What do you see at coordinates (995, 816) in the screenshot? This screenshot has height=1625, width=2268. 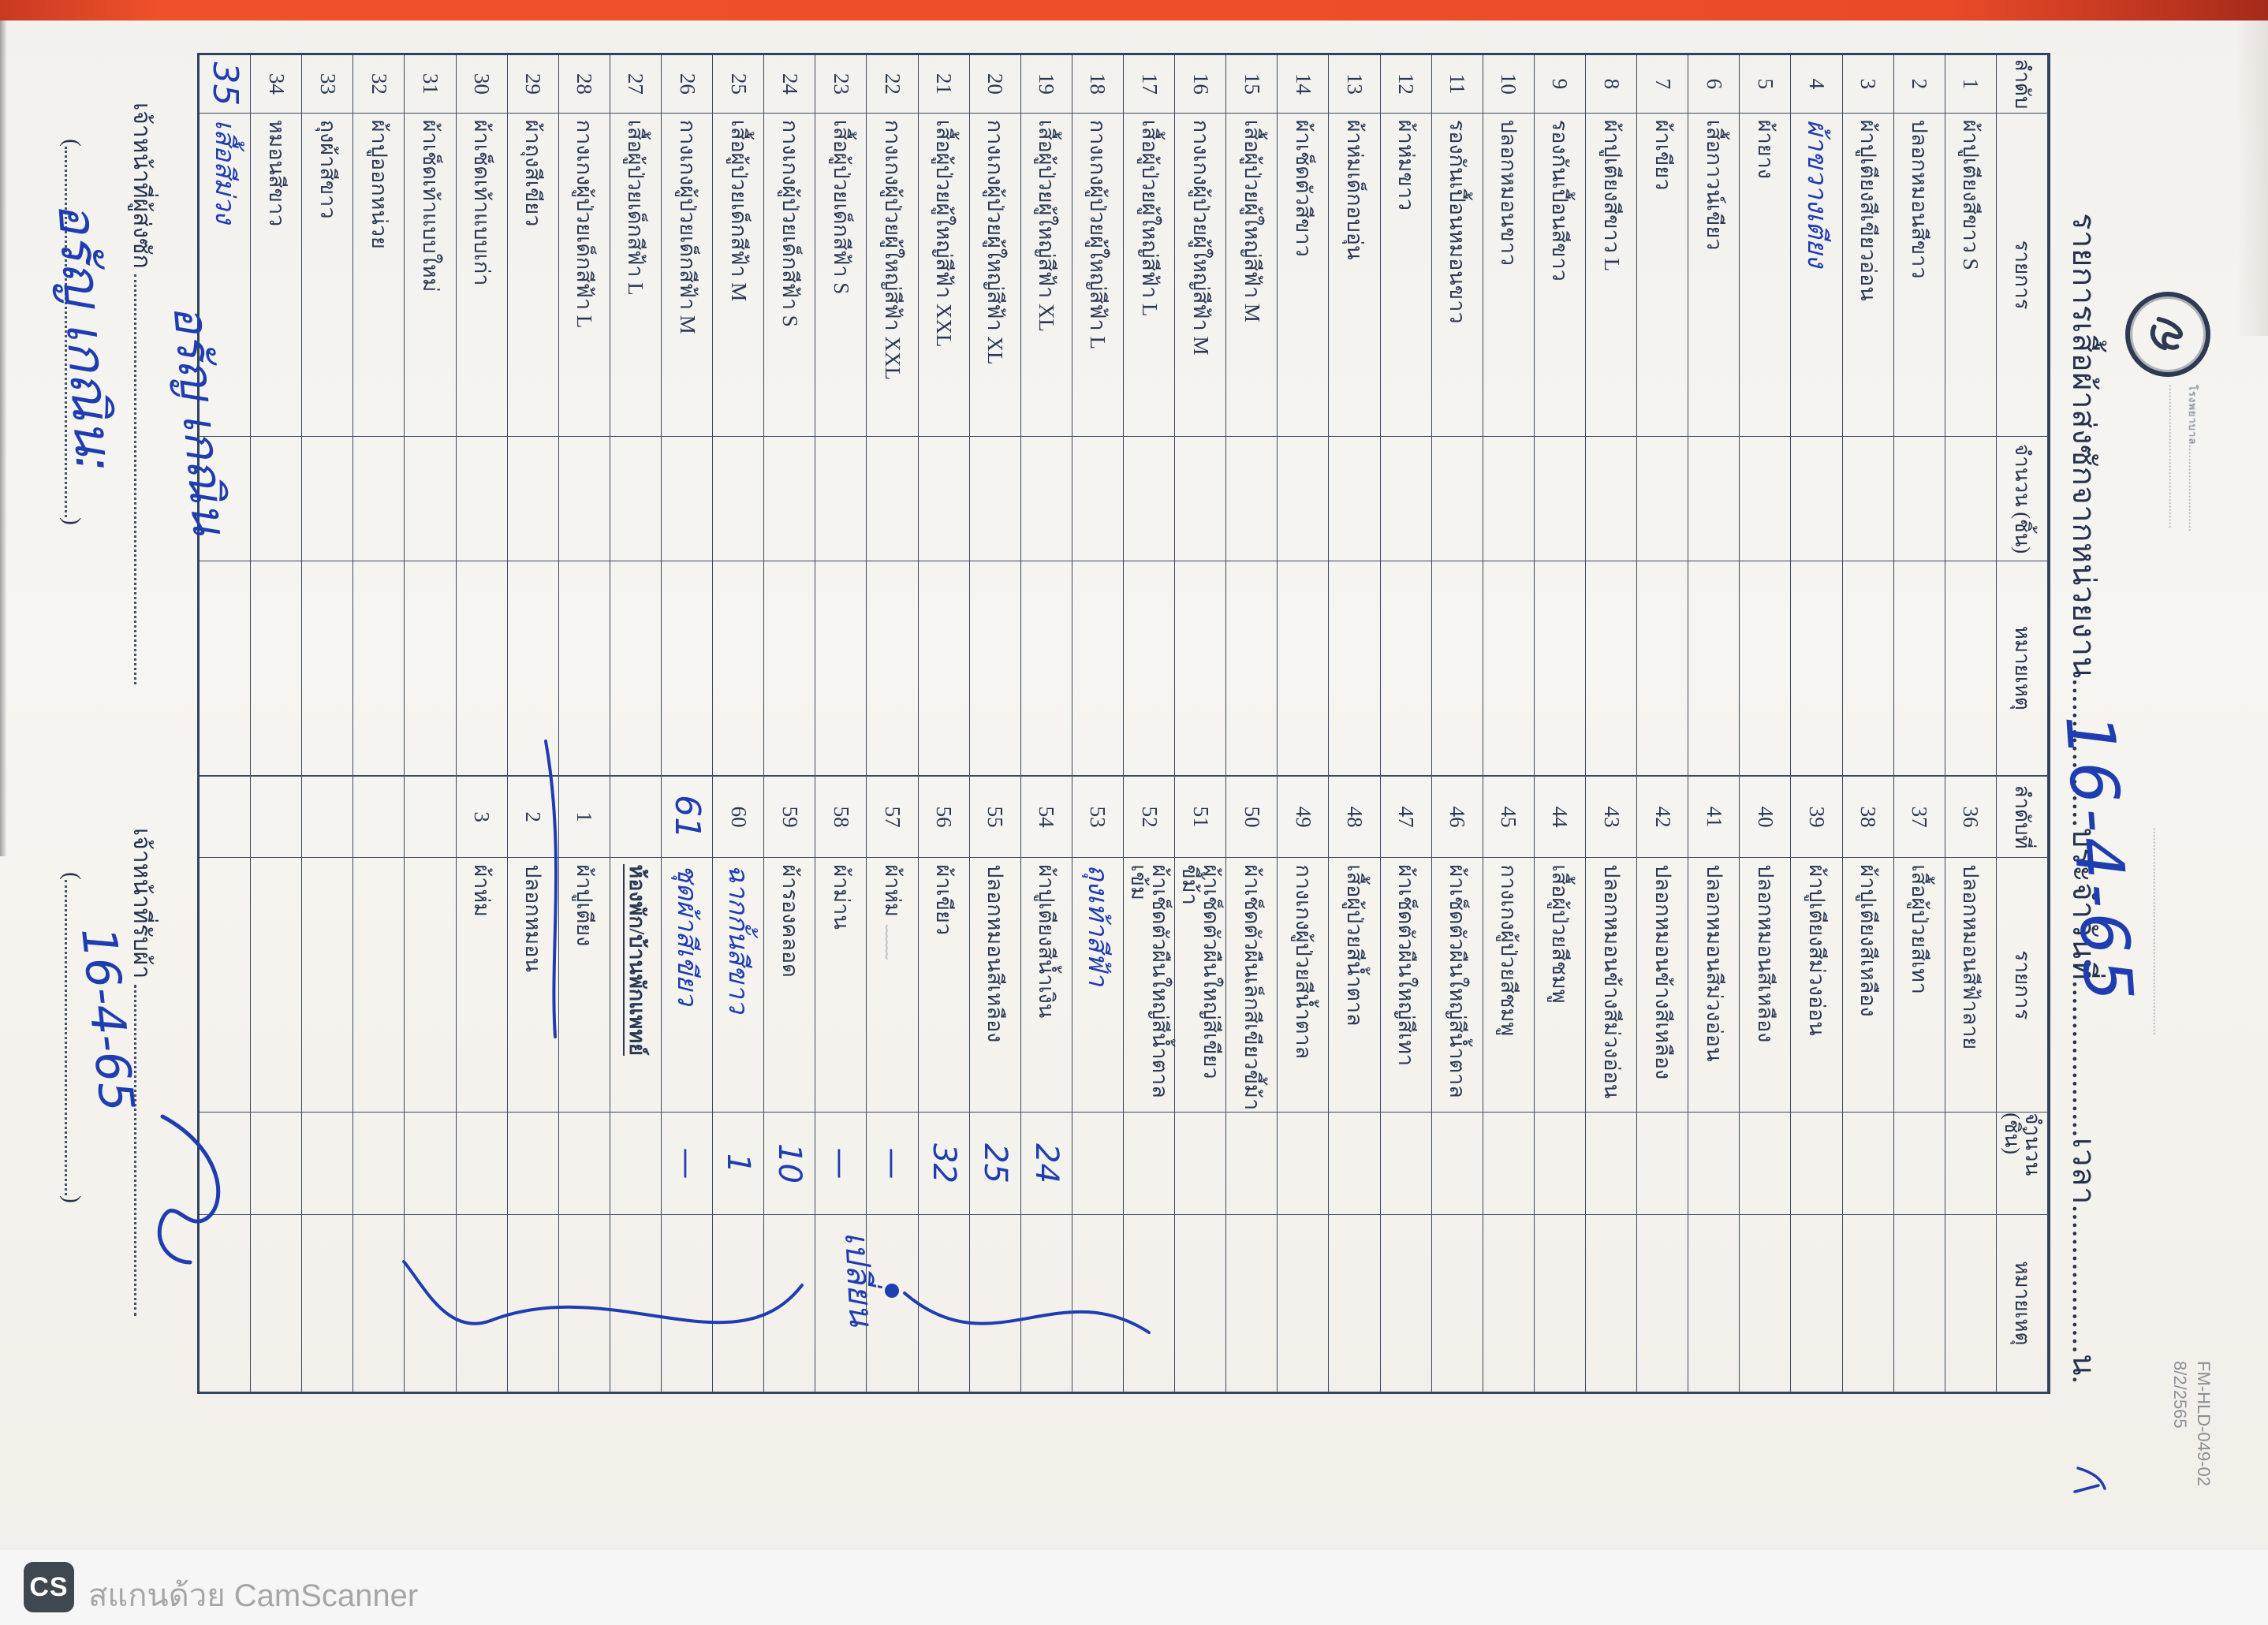 I see `row-number-2-cell: 55` at bounding box center [995, 816].